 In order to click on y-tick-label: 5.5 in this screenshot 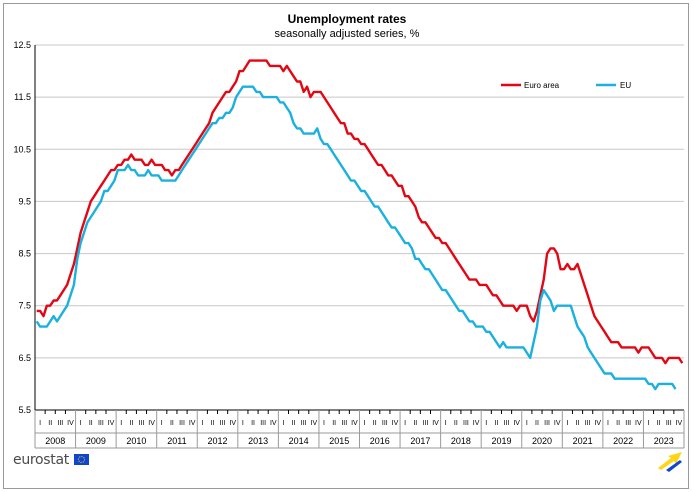, I will do `click(24, 410)`.